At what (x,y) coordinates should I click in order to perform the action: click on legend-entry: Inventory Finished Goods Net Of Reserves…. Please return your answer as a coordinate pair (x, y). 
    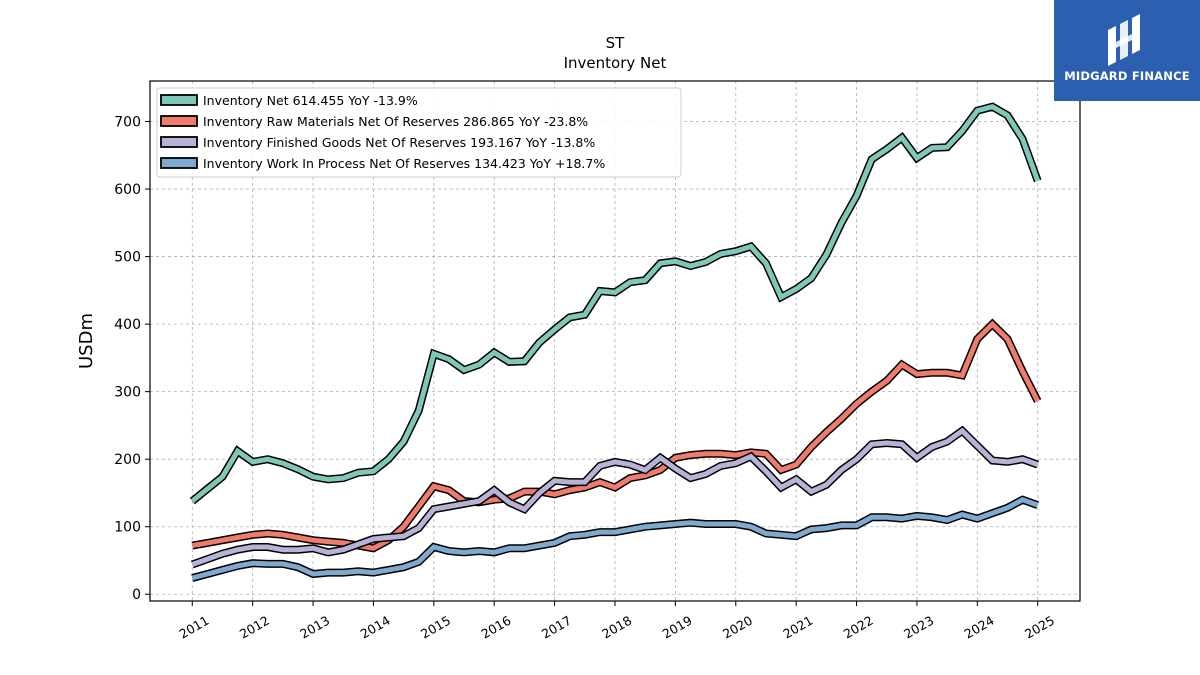
    Looking at the image, I should click on (399, 142).